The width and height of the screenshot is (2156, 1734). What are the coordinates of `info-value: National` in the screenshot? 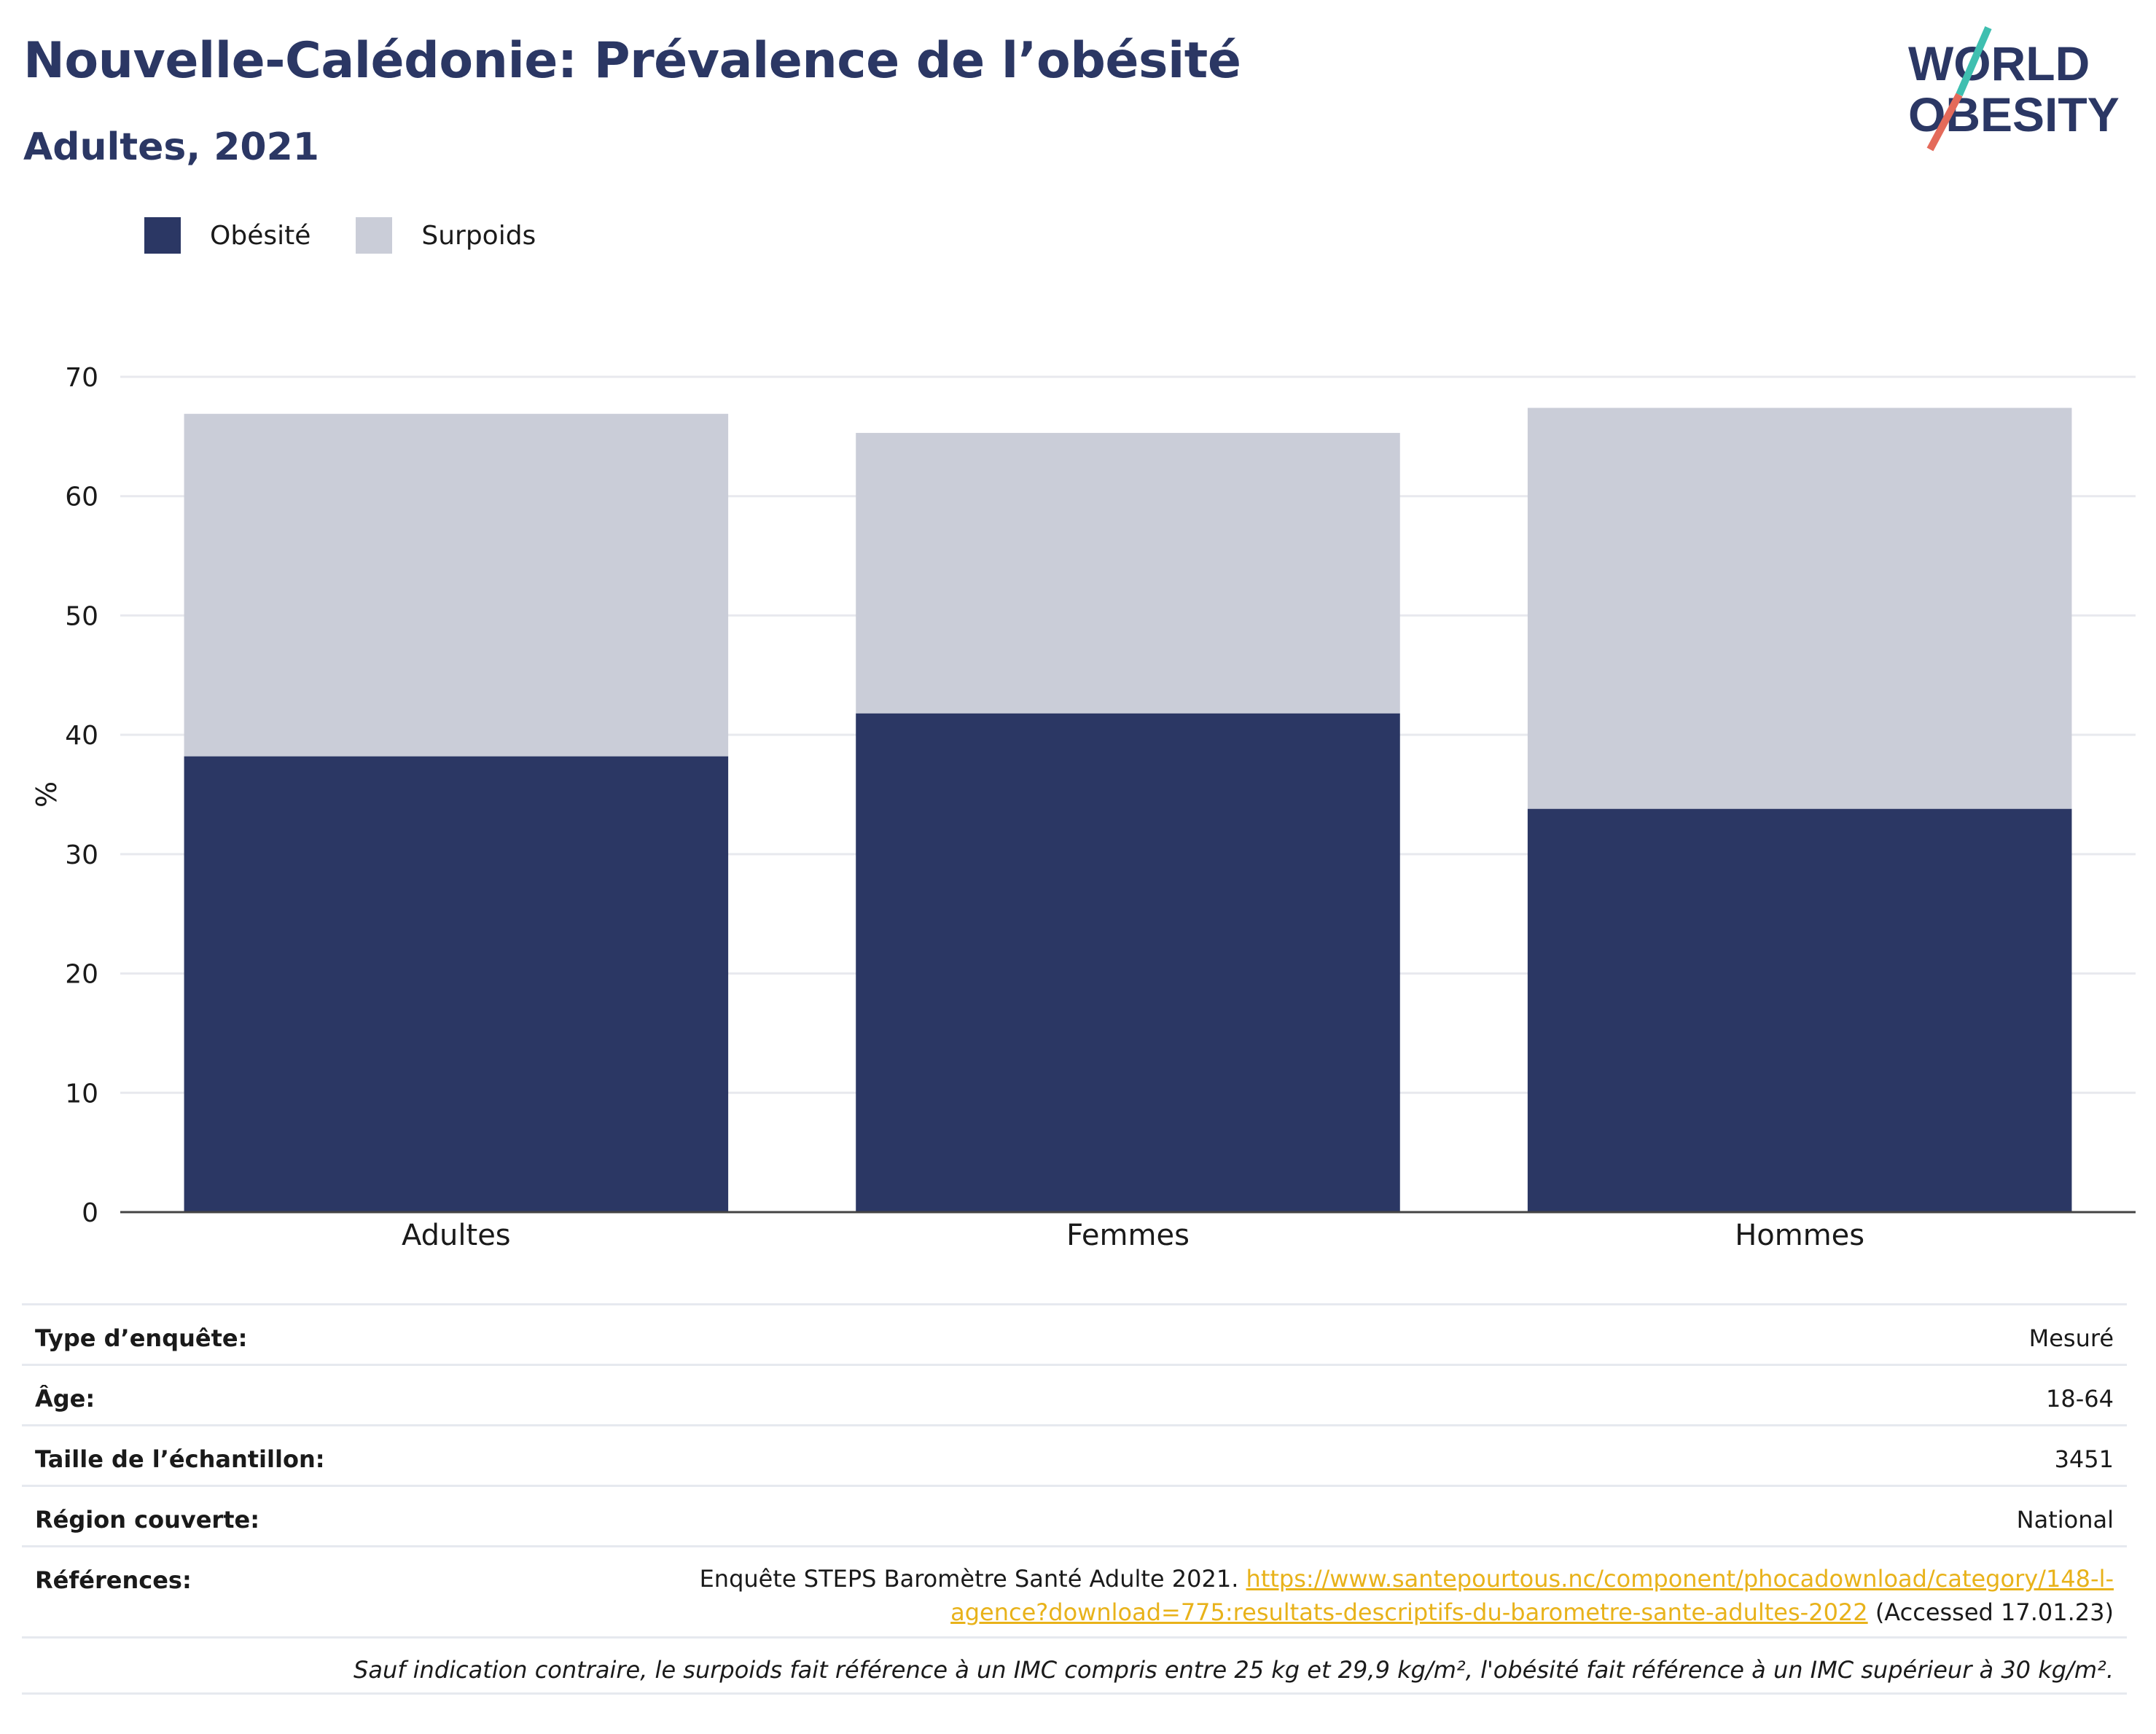 It's located at (2065, 1520).